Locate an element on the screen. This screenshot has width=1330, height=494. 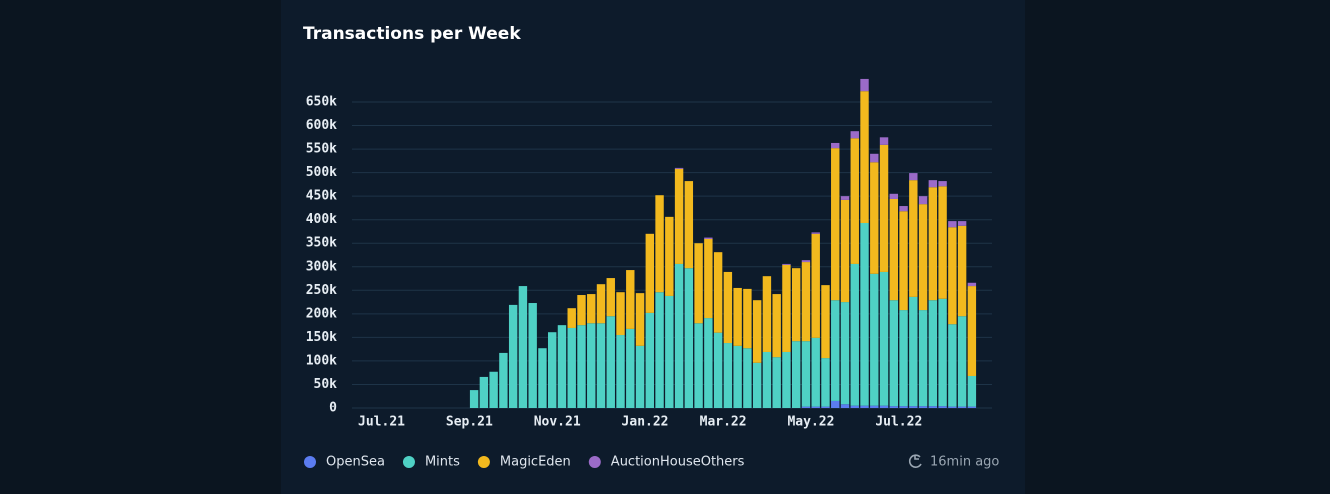
y-tick-label: 650k is located at coordinates (321, 102).